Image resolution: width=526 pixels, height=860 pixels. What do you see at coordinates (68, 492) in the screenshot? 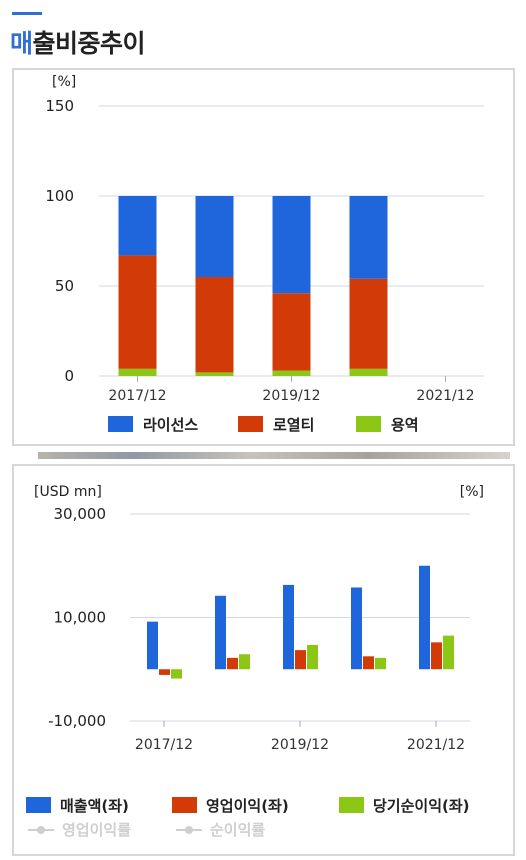
I see `c2-unit-label-left: [USD mn]` at bounding box center [68, 492].